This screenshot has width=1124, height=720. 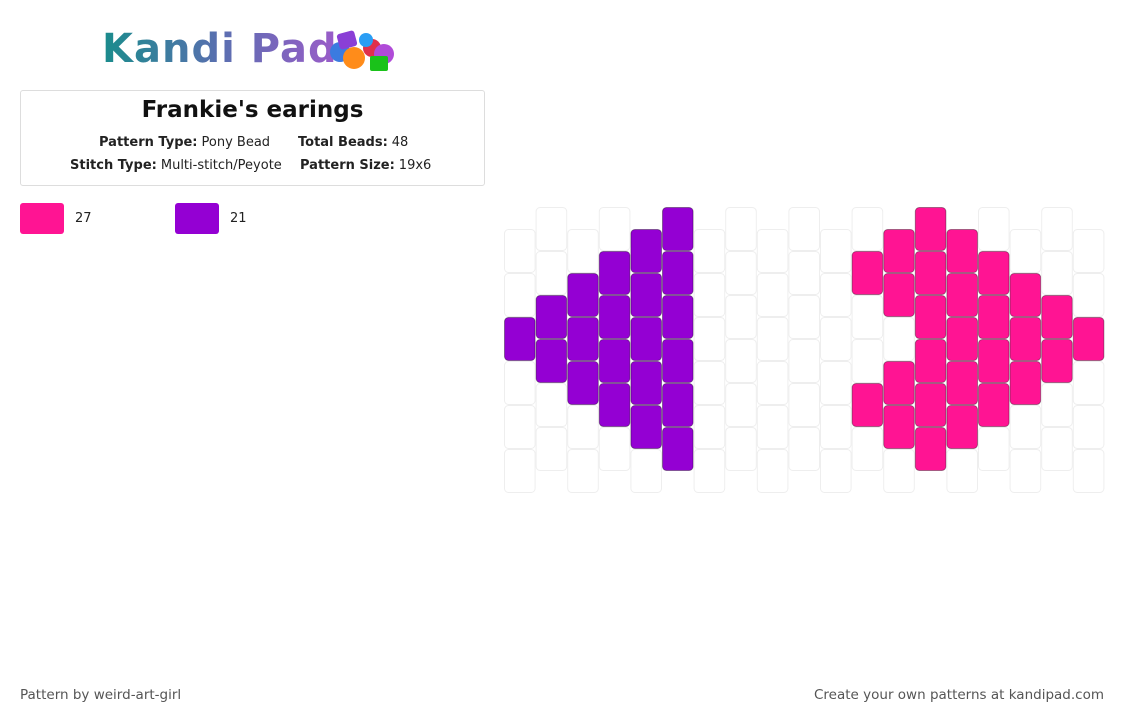 What do you see at coordinates (83, 218) in the screenshot?
I see `legend-count: 27` at bounding box center [83, 218].